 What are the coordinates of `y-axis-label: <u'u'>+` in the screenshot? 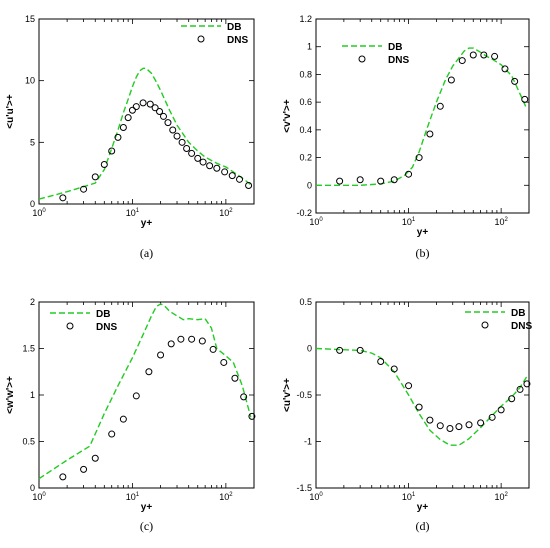 It's located at (10, 111).